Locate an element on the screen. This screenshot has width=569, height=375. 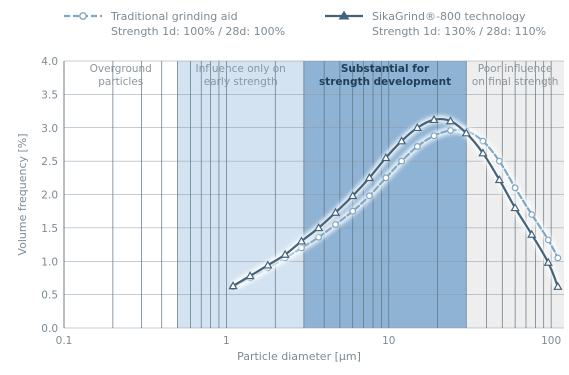
legend-subtitle: Strength 1d: 100% / 28d: 100% is located at coordinates (198, 31).